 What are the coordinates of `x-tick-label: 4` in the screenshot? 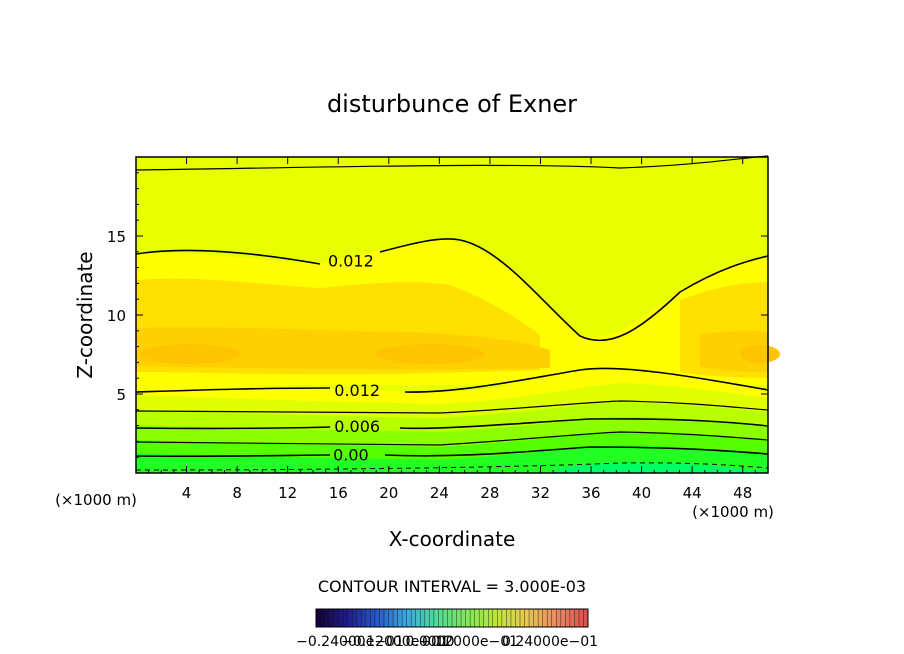 It's located at (187, 493).